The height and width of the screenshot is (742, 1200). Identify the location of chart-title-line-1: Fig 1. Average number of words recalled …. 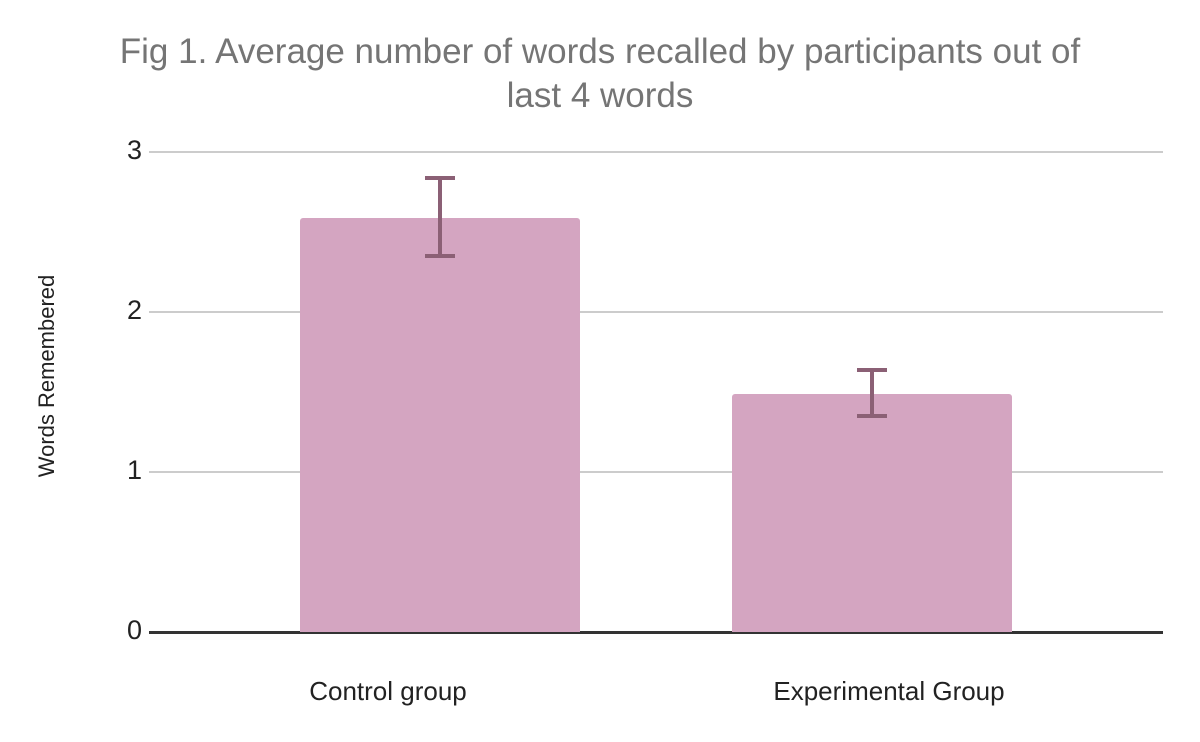
(600, 51).